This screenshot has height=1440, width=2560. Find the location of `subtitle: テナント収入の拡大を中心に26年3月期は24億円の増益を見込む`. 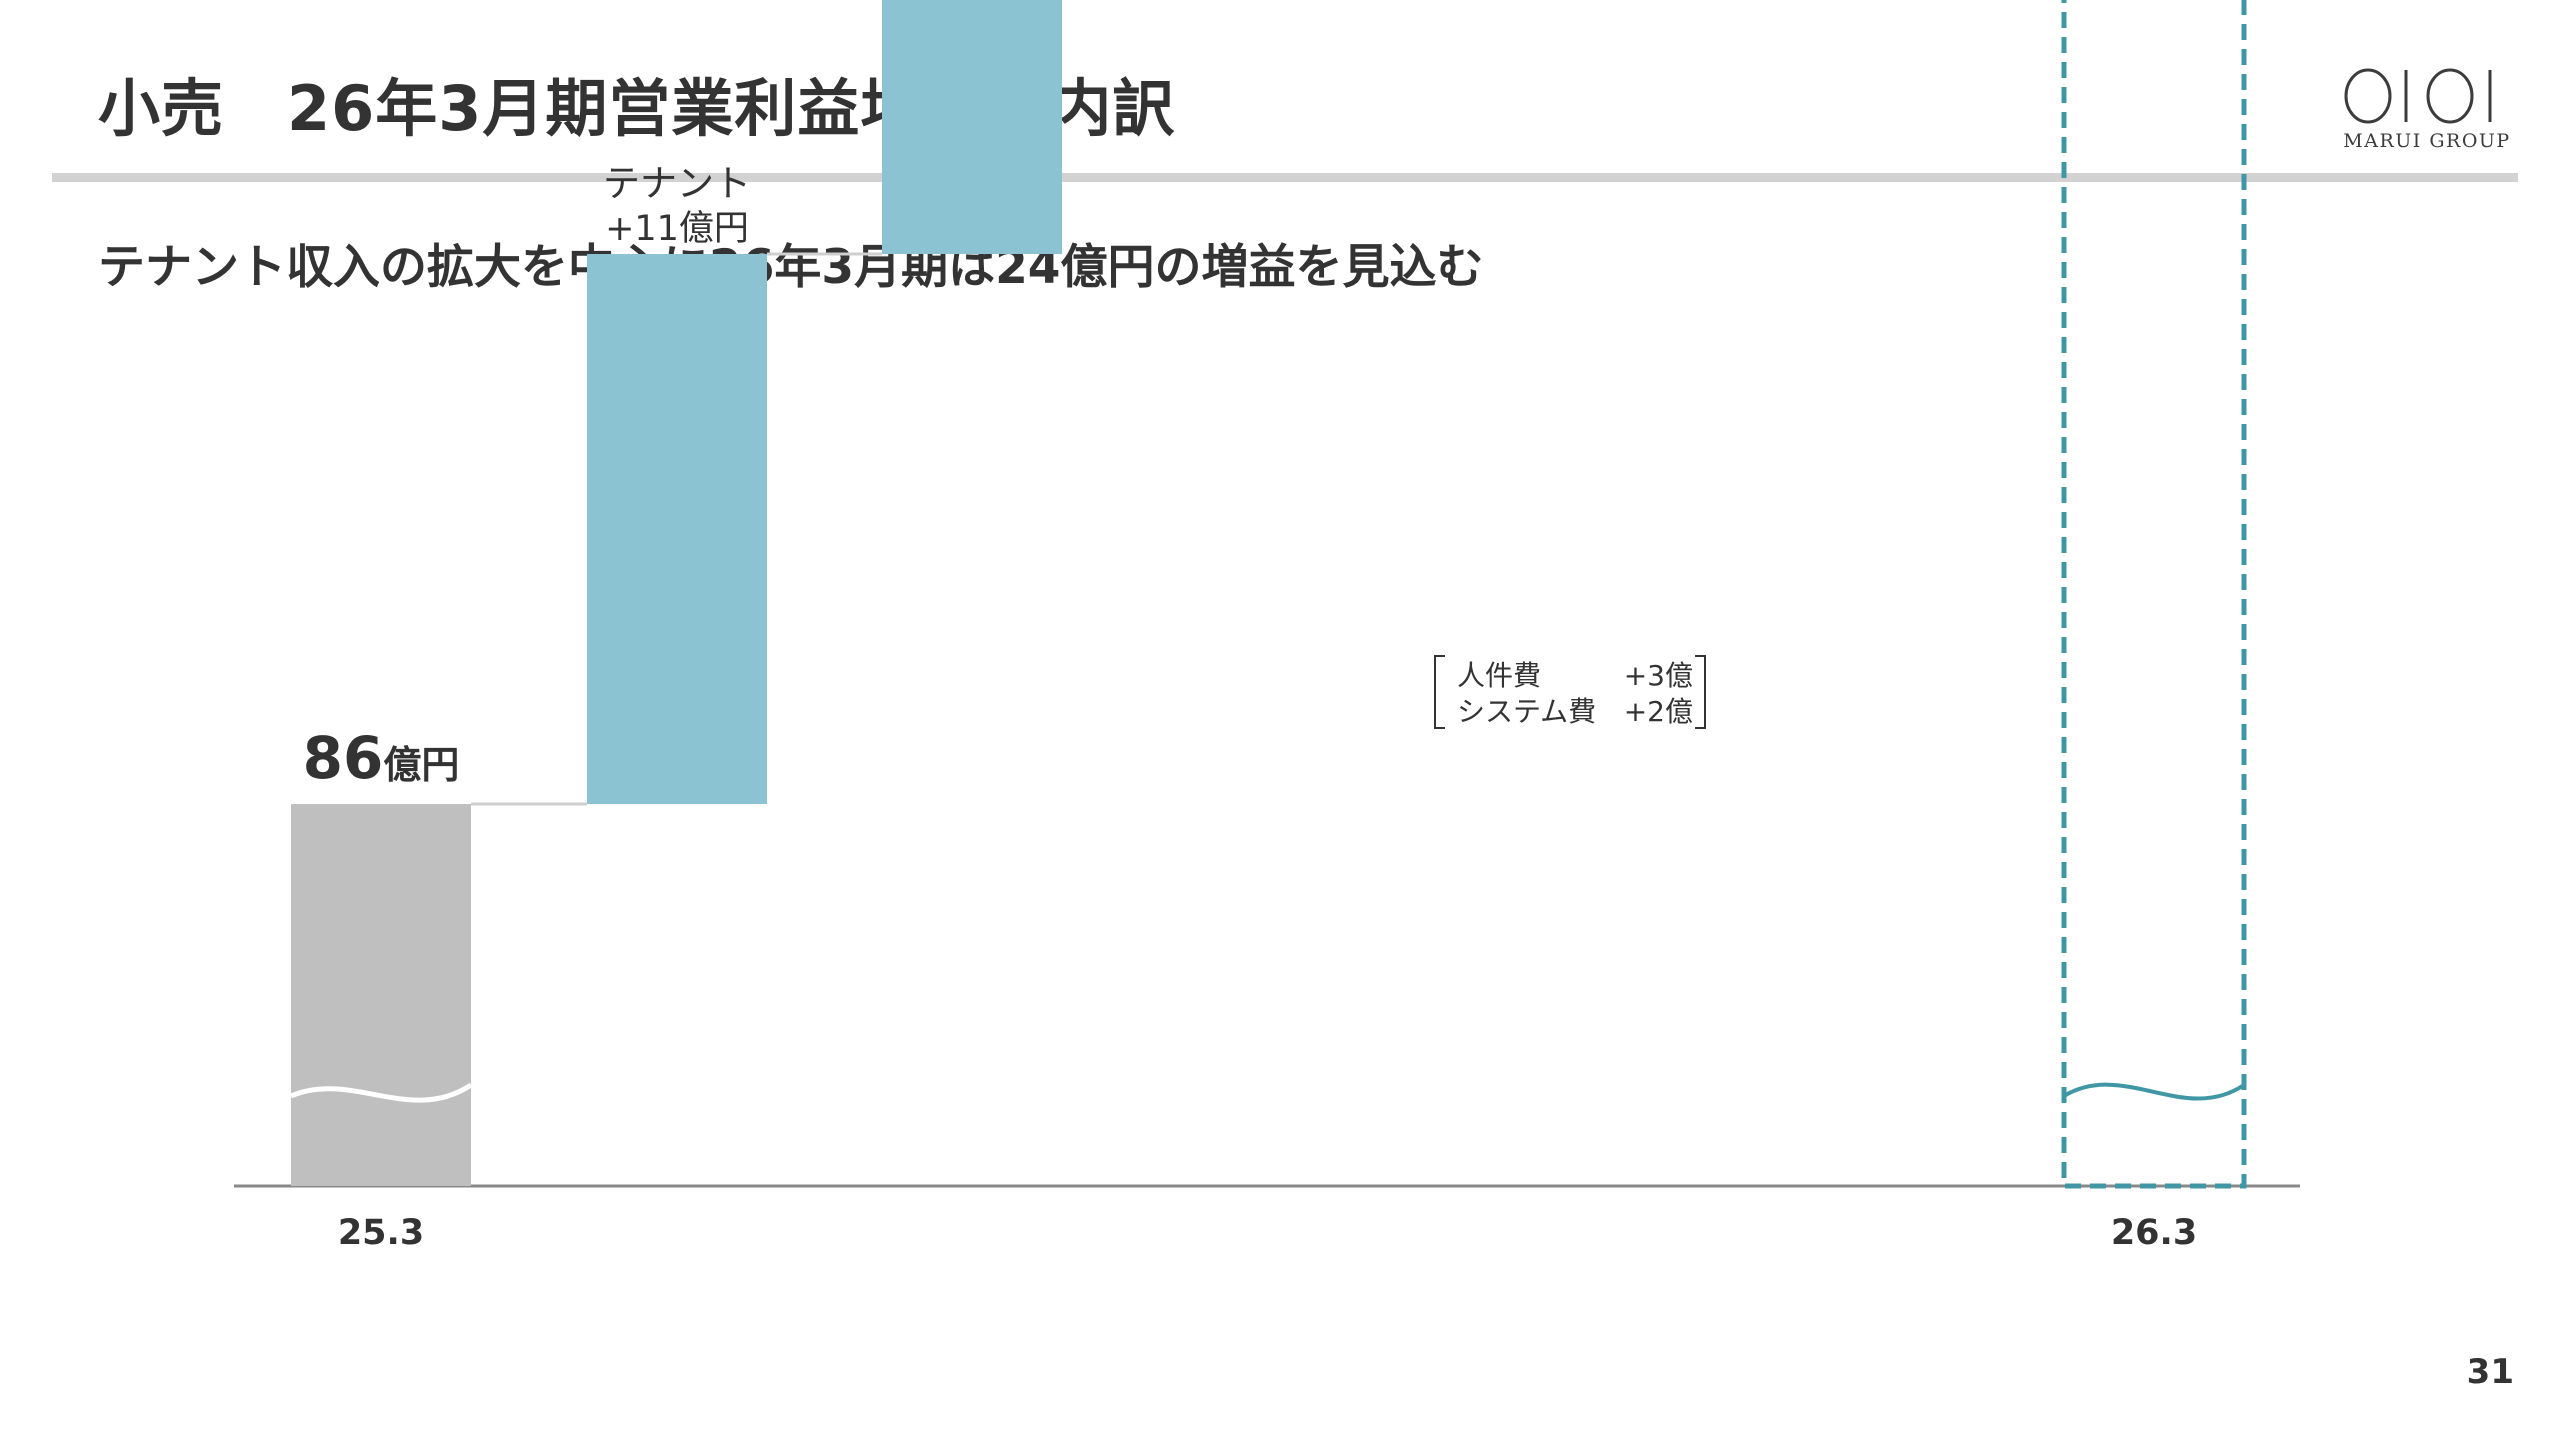

subtitle: テナント収入の拡大を中心に26年3月期は24億円の増益を見込む is located at coordinates (791, 267).